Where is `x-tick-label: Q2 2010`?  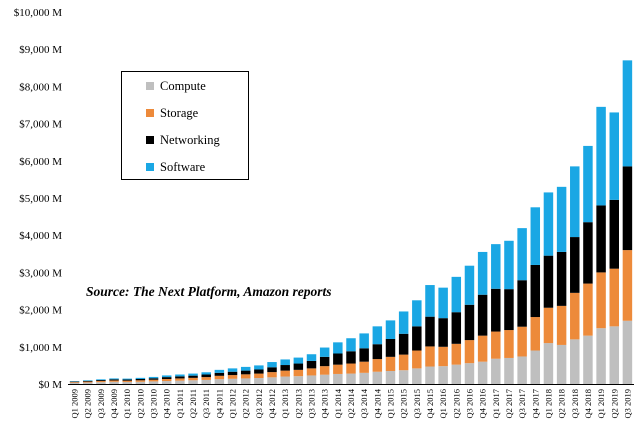
x-tick-label: Q2 2010 is located at coordinates (140, 404).